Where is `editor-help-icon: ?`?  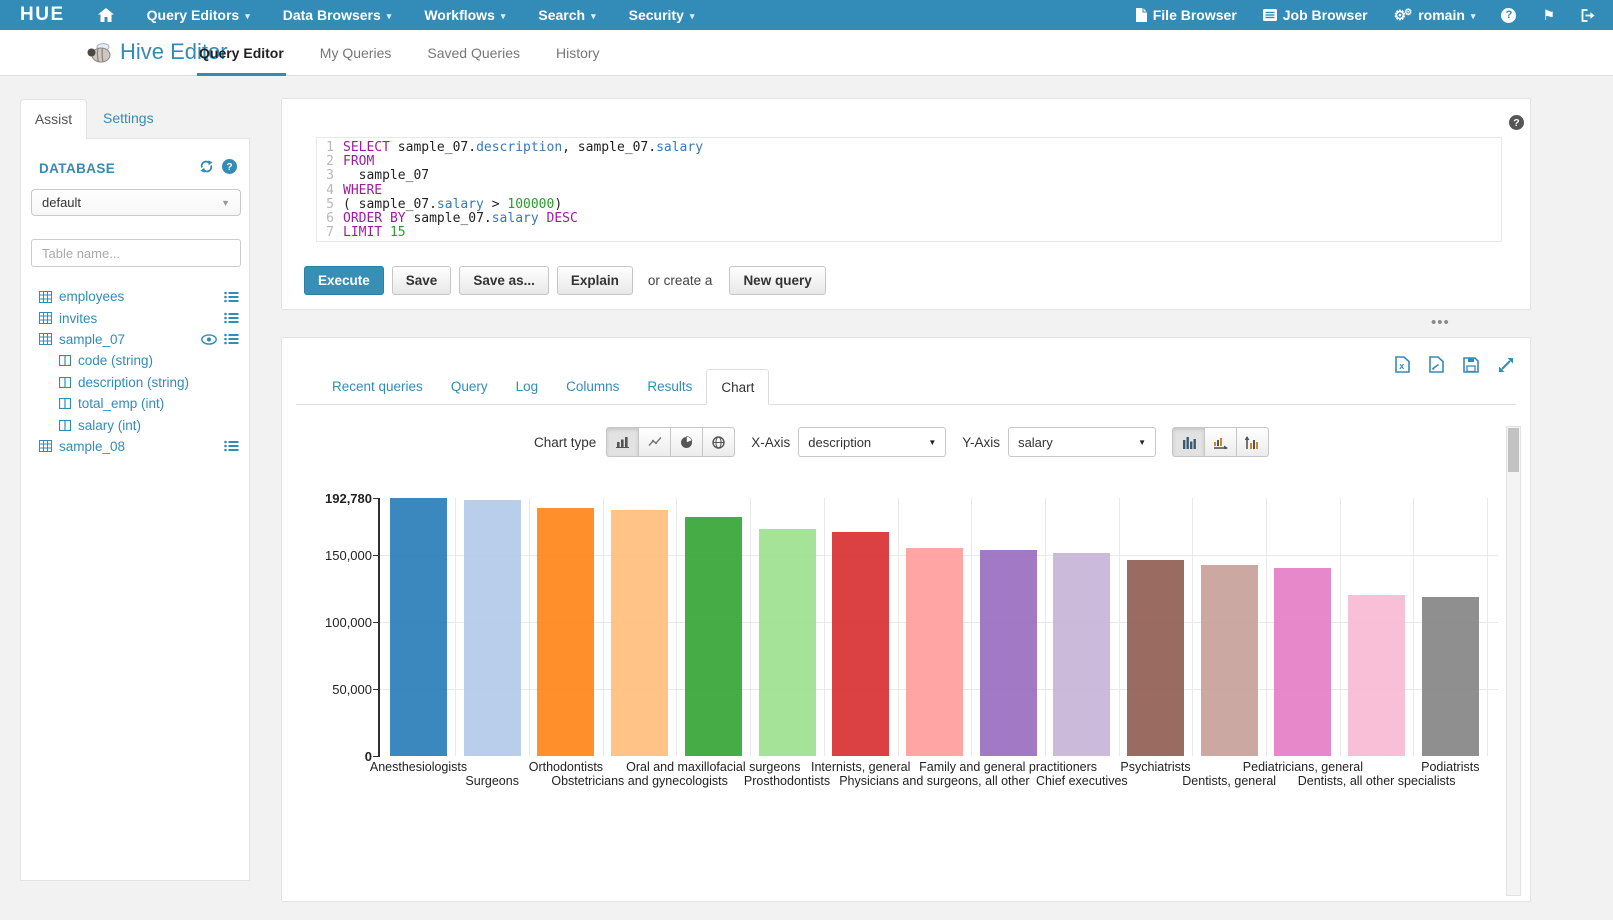
editor-help-icon: ? is located at coordinates (1516, 122).